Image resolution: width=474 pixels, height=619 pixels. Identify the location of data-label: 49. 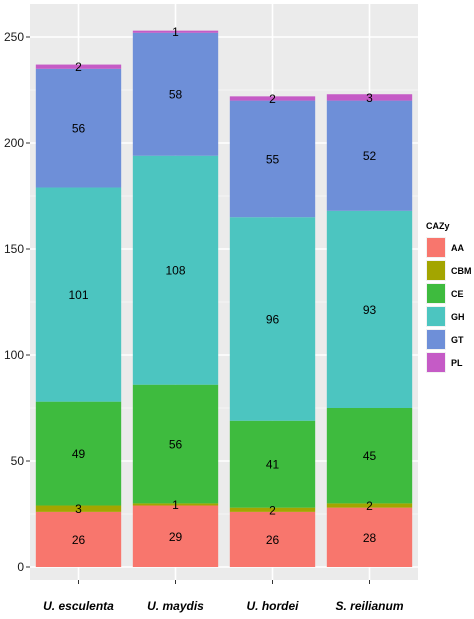
(79, 454).